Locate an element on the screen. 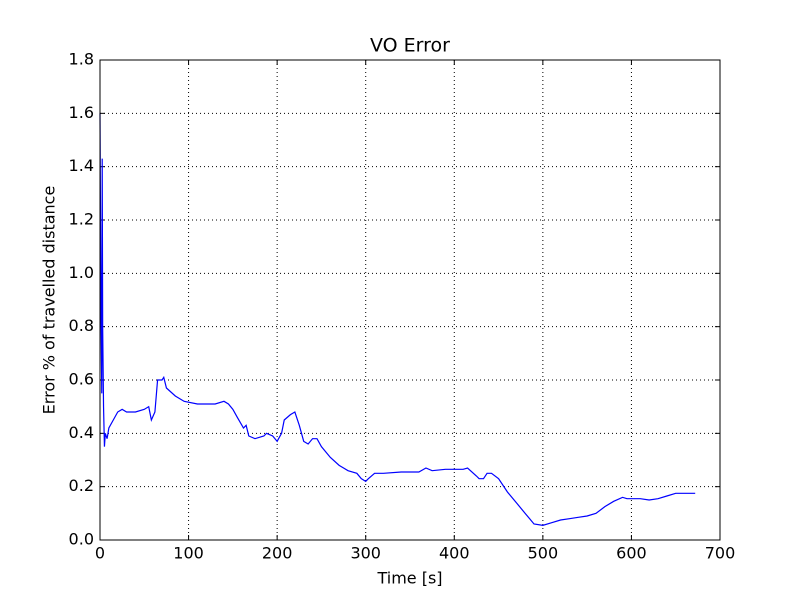  y-tick-label: 1.0 is located at coordinates (81, 272).